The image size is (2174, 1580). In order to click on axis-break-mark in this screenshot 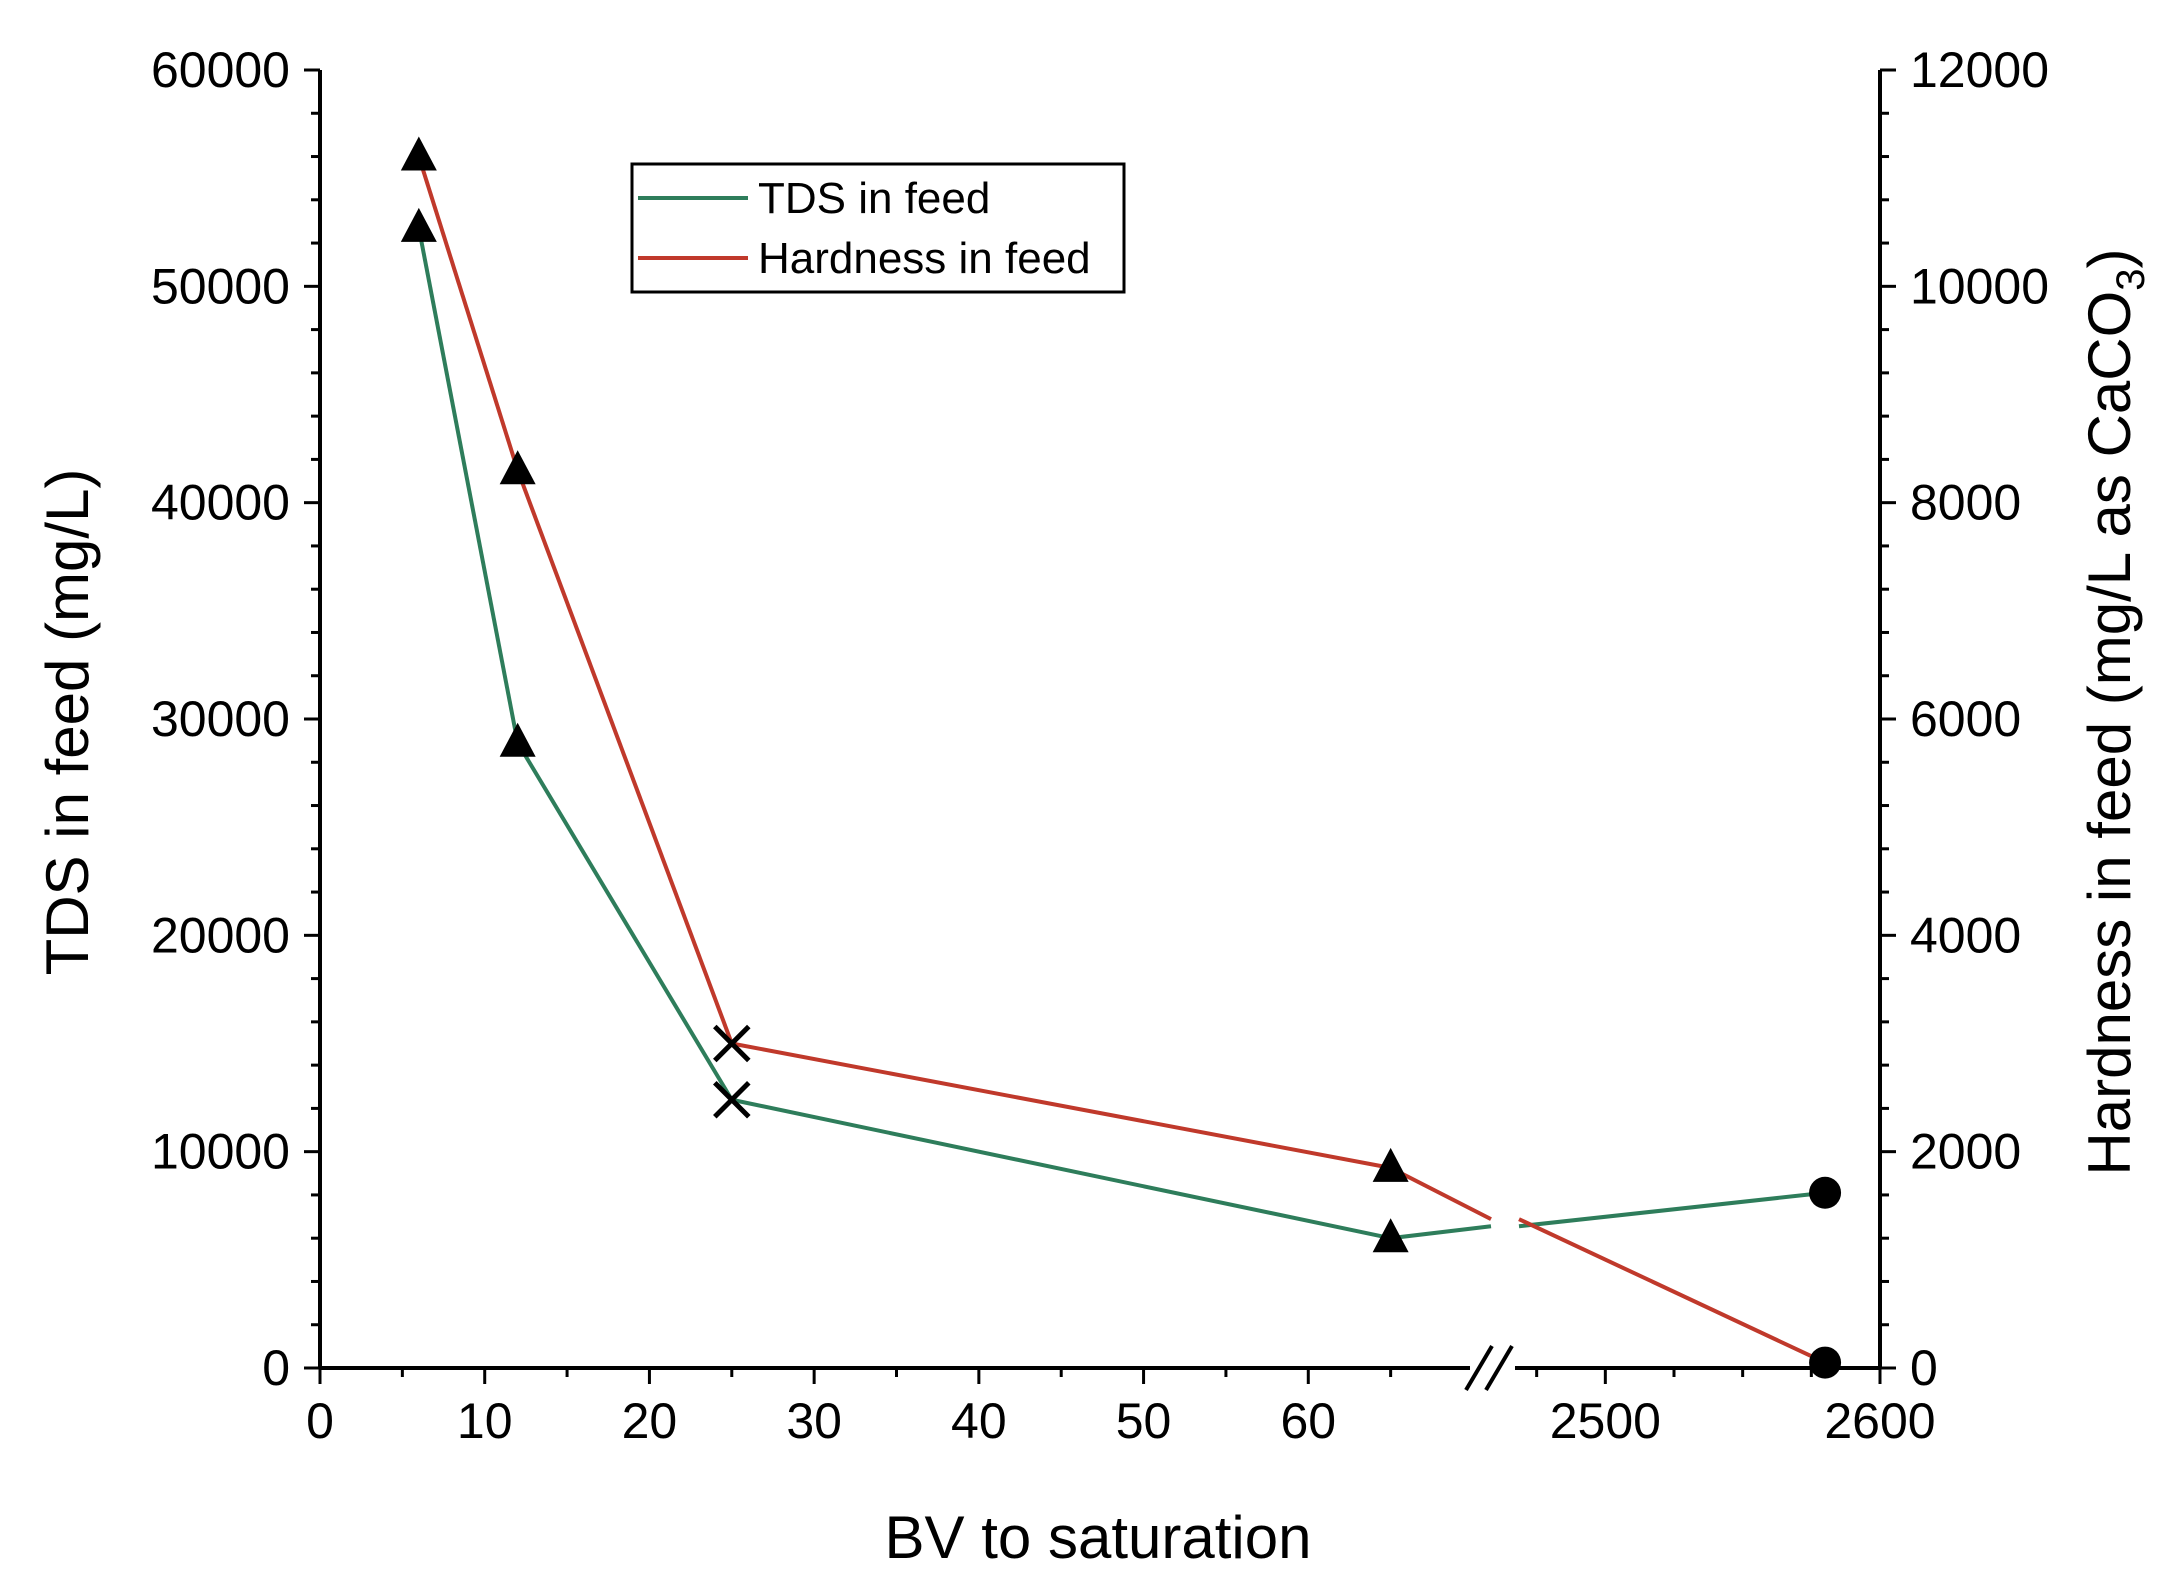, I will do `click(1489, 1368)`.